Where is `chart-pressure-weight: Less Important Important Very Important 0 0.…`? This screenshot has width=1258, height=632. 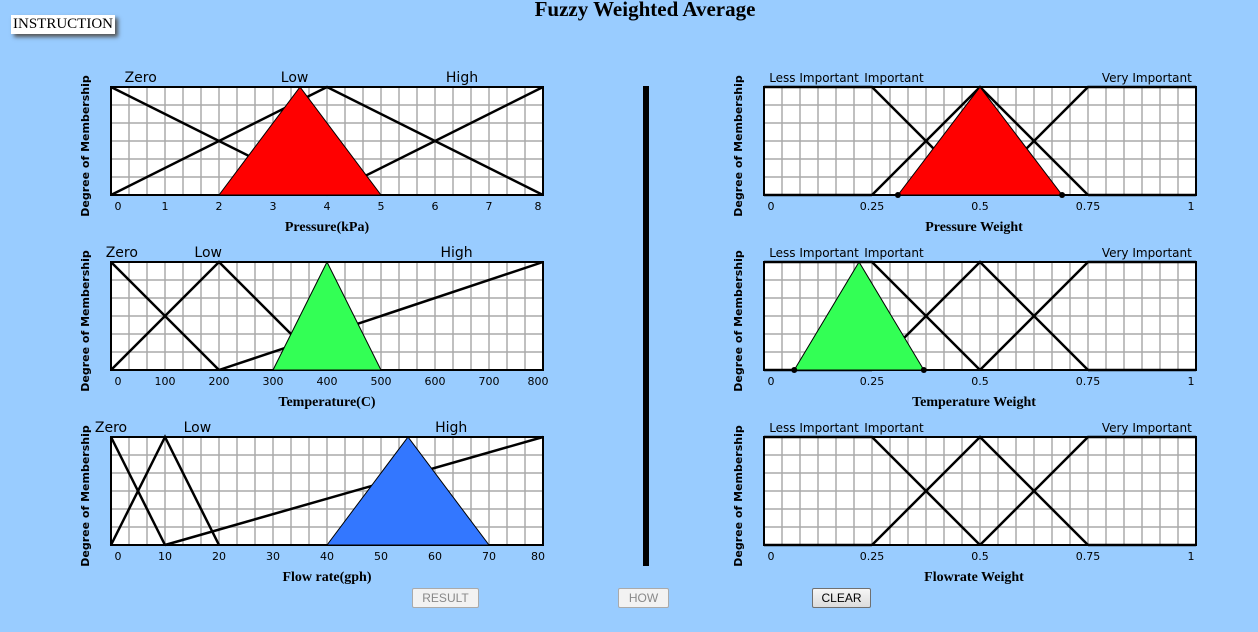
chart-pressure-weight: Less Important Important Very Important 0 0.… is located at coordinates (964, 153).